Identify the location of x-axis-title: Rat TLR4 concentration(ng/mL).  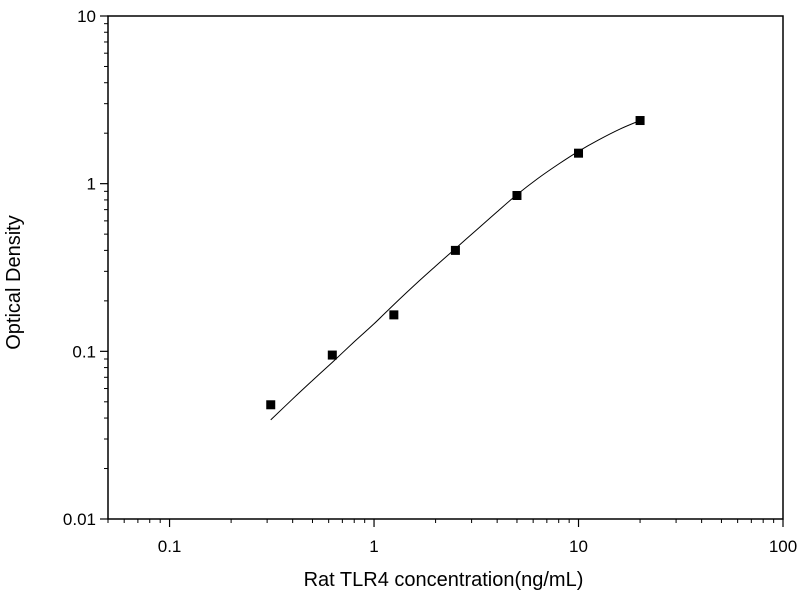
(444, 580).